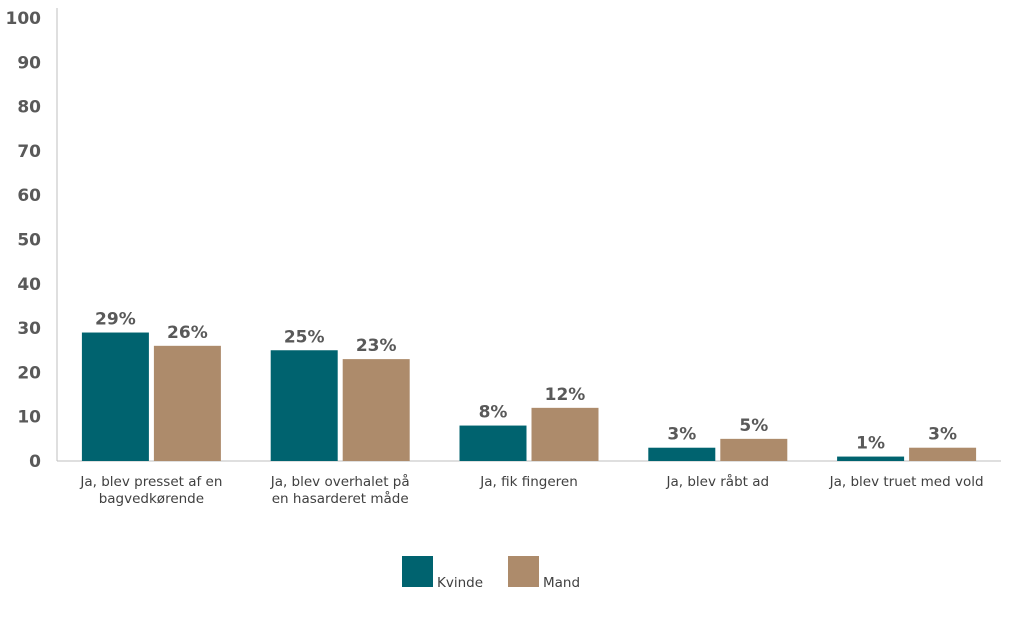  I want to click on data-label: 5%, so click(753, 426).